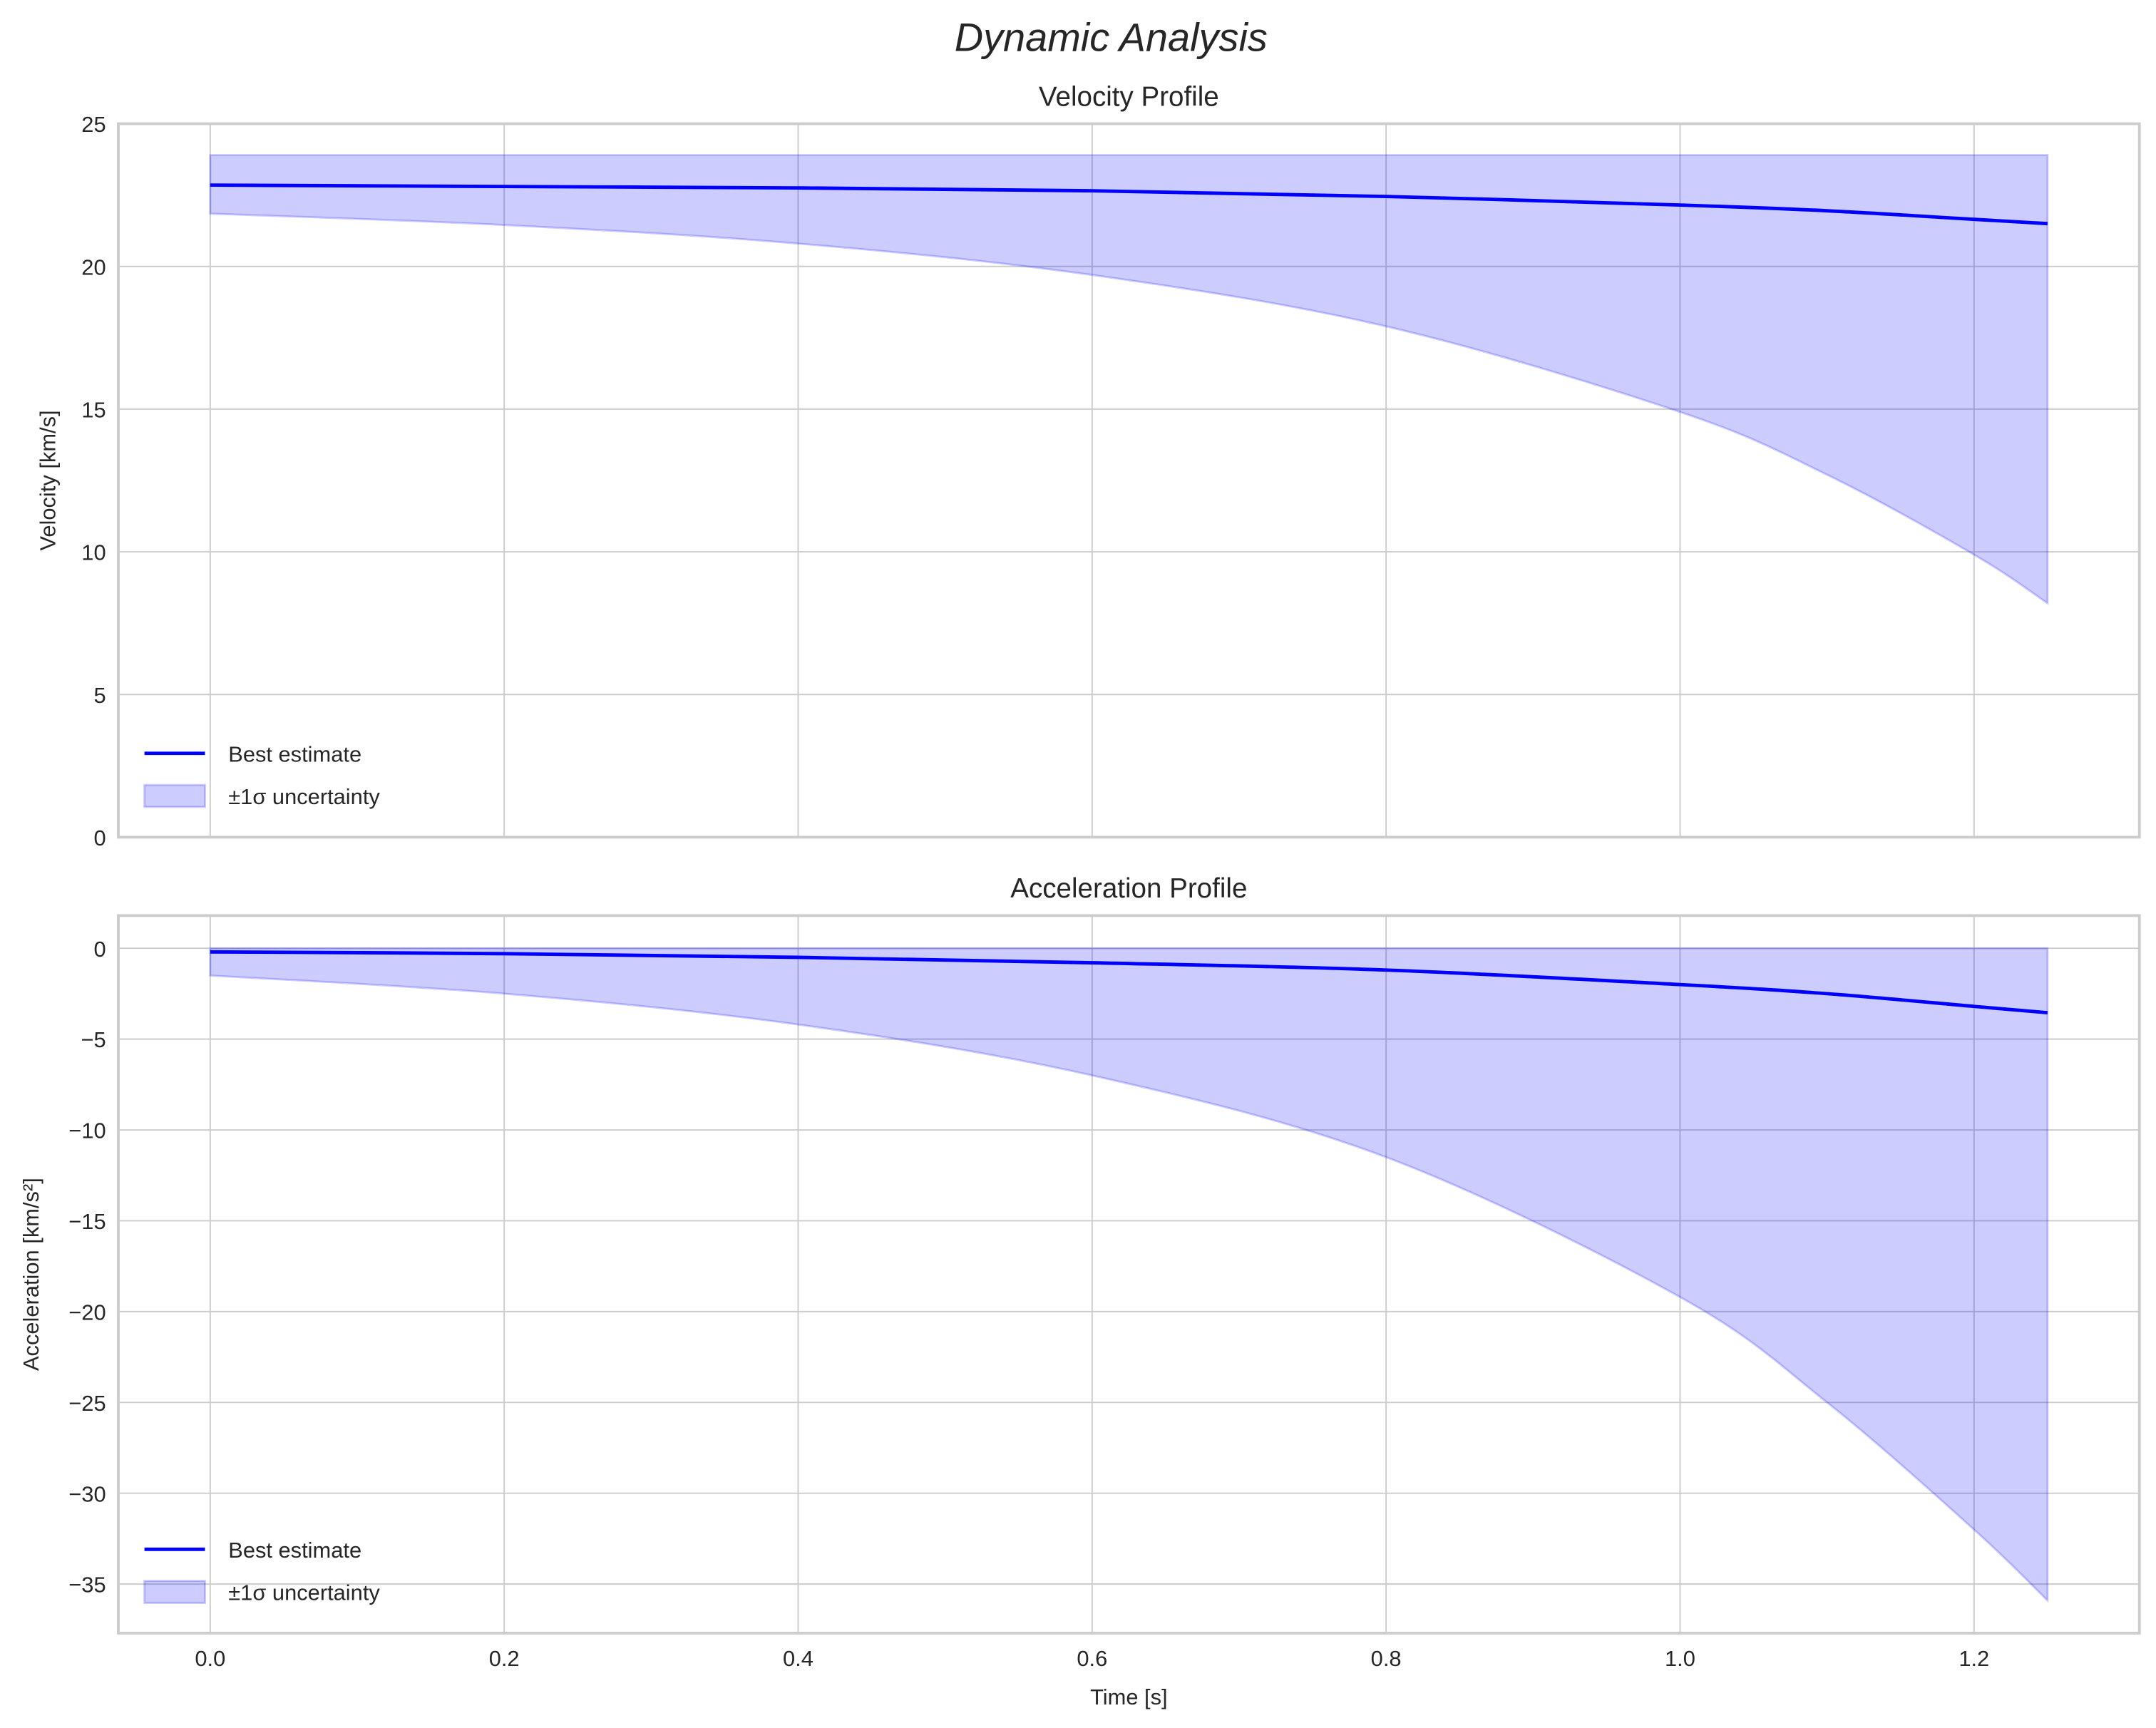 The width and height of the screenshot is (2156, 1728). I want to click on y-tick-label: 15, so click(93, 409).